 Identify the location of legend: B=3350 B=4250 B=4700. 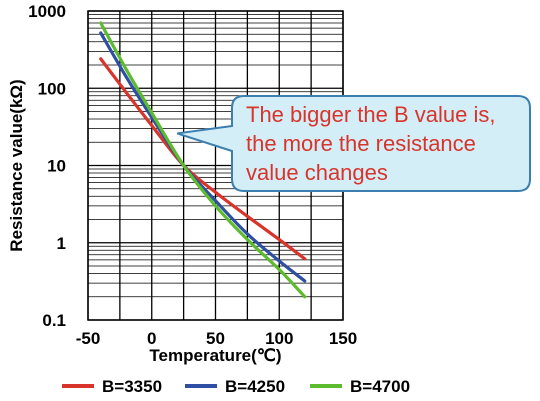
(236, 386).